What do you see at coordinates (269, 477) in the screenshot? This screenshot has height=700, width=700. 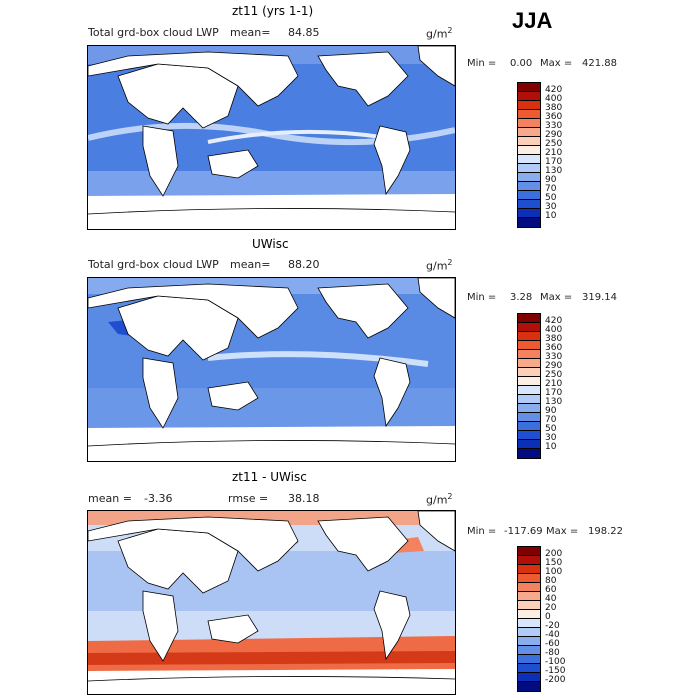 I see `panel-3-title: zt11 - UWisc` at bounding box center [269, 477].